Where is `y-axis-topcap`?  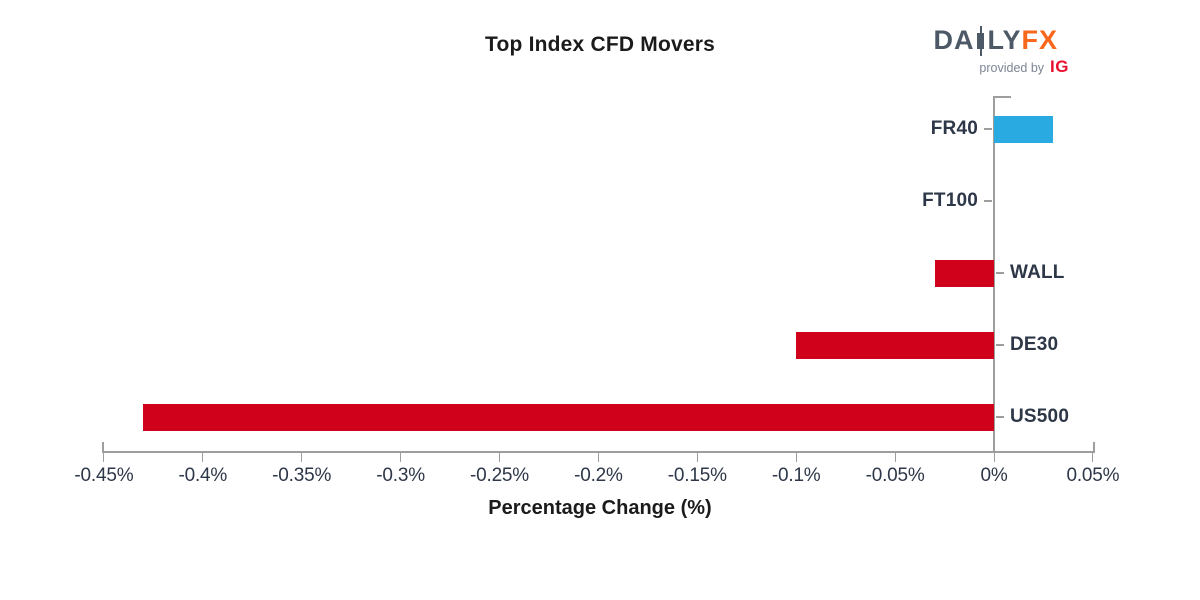
y-axis-topcap is located at coordinates (1002, 97).